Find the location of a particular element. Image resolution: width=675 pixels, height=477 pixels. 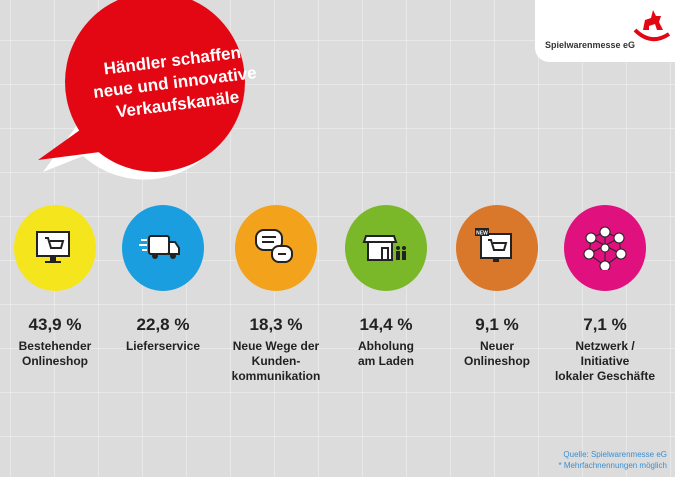

stat-value: 43,9 % is located at coordinates (55, 324).